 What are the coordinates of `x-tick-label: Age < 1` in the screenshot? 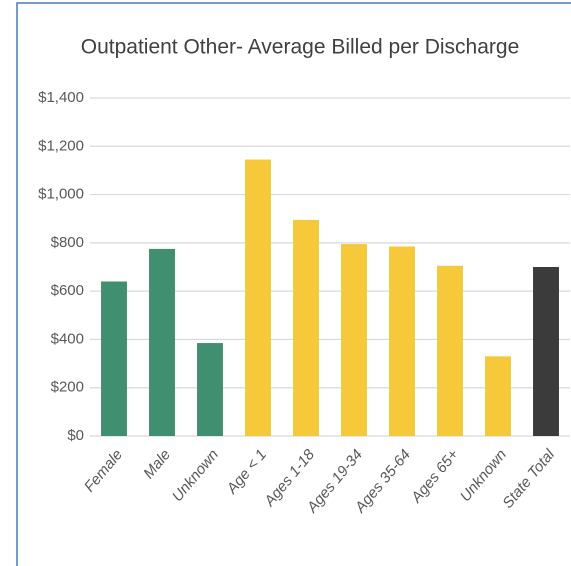 It's located at (246, 472).